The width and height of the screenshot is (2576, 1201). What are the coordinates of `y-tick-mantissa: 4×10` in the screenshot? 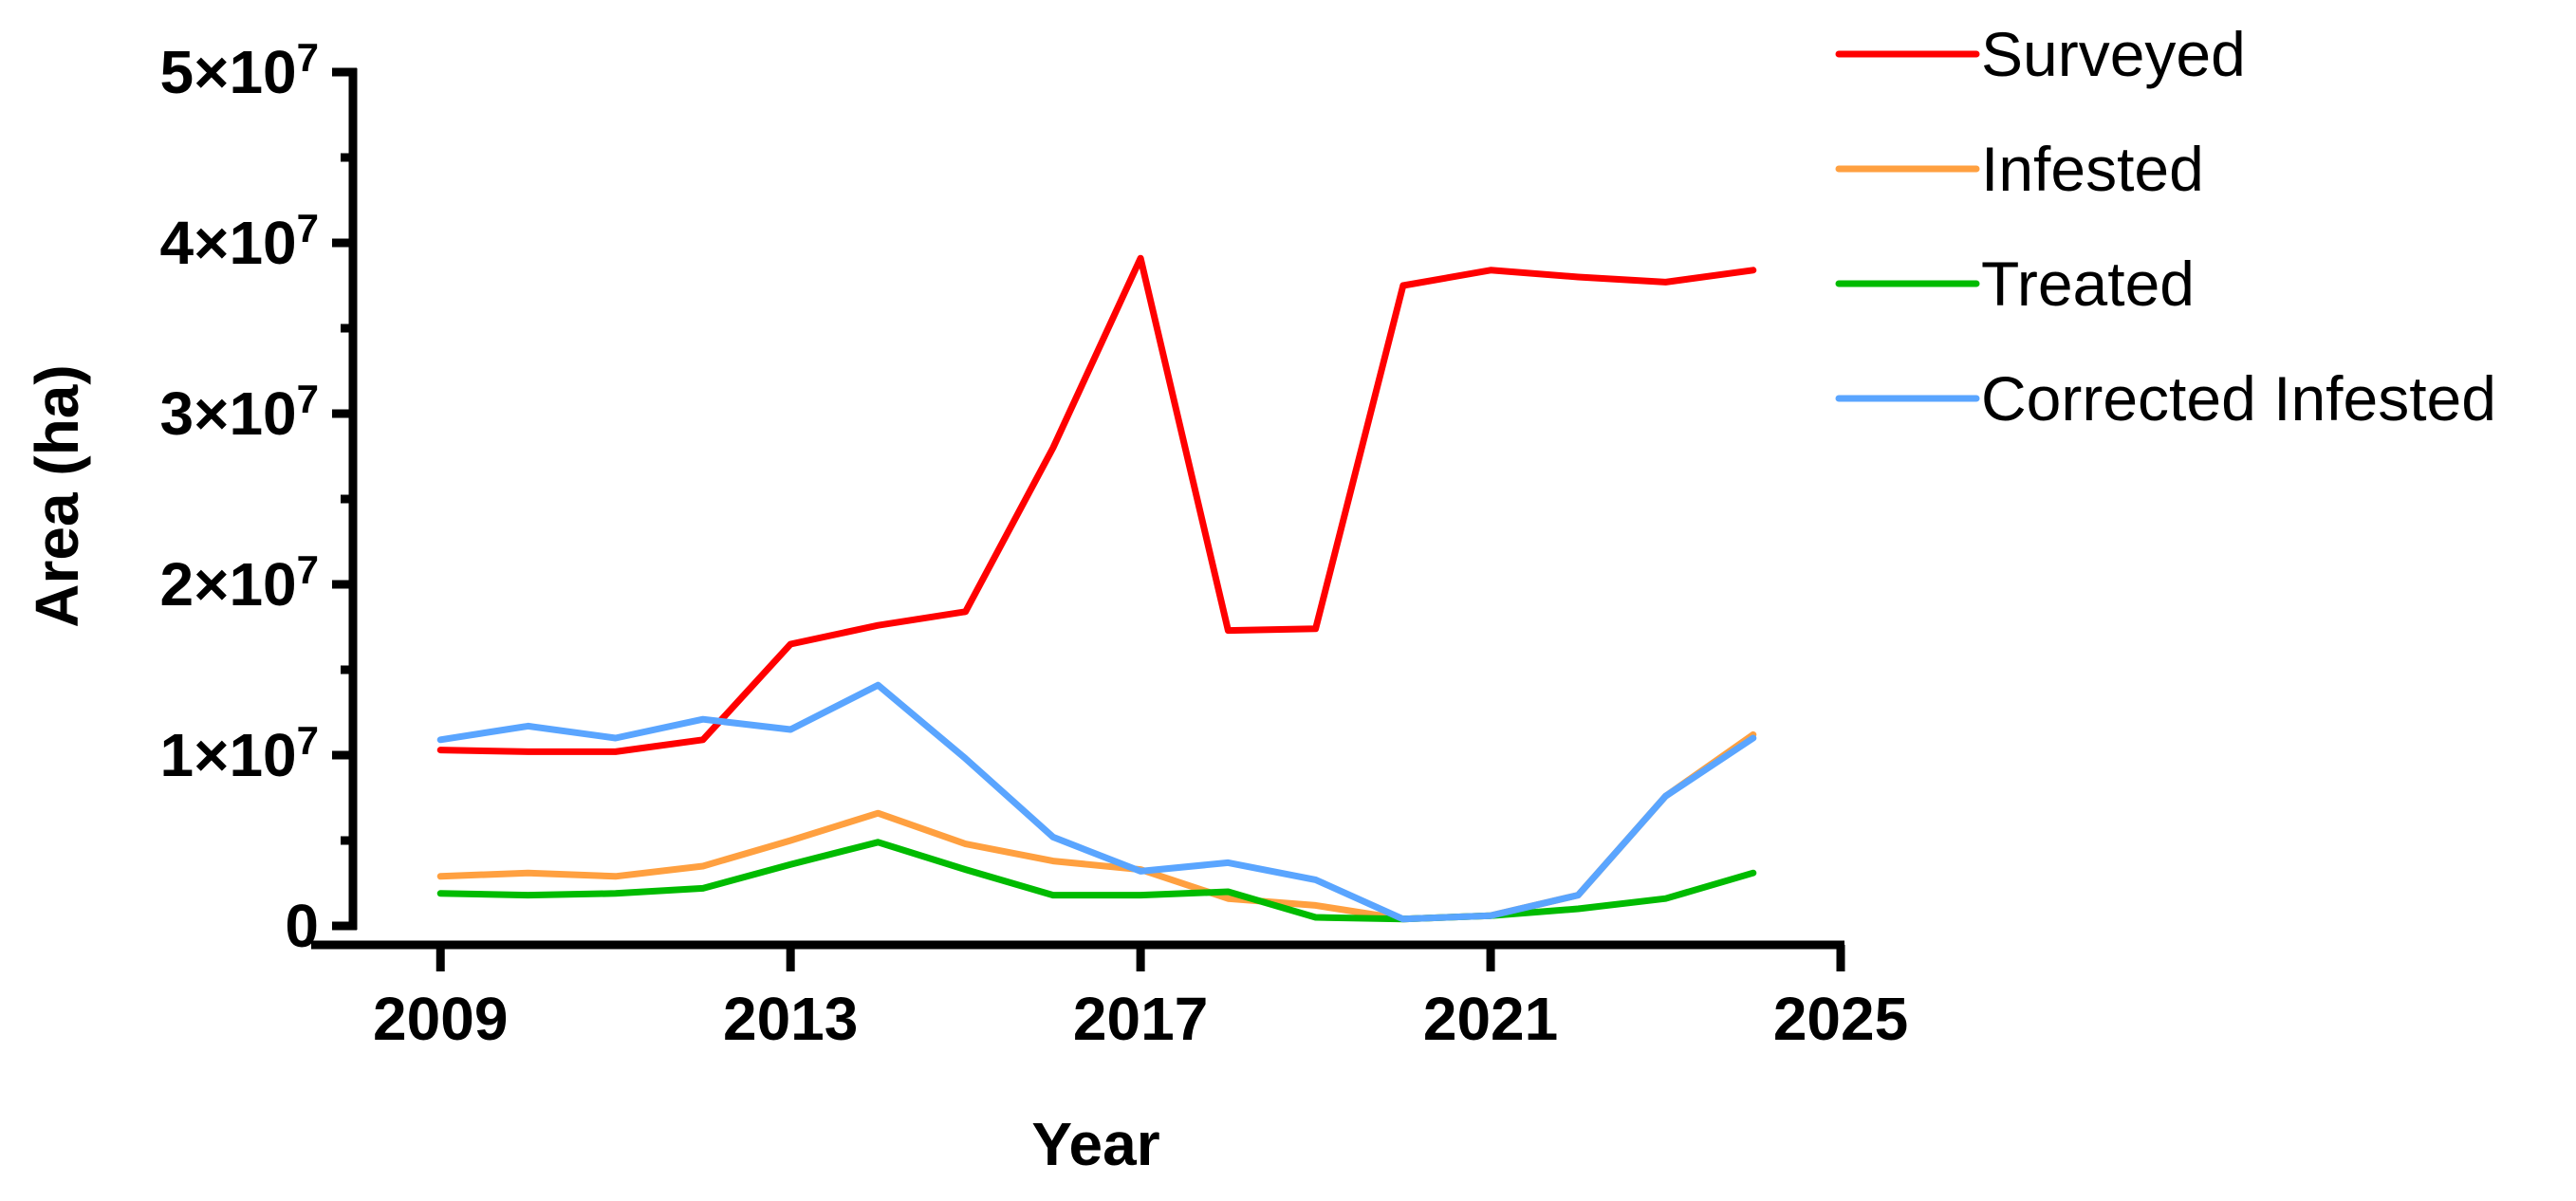 It's located at (227, 243).